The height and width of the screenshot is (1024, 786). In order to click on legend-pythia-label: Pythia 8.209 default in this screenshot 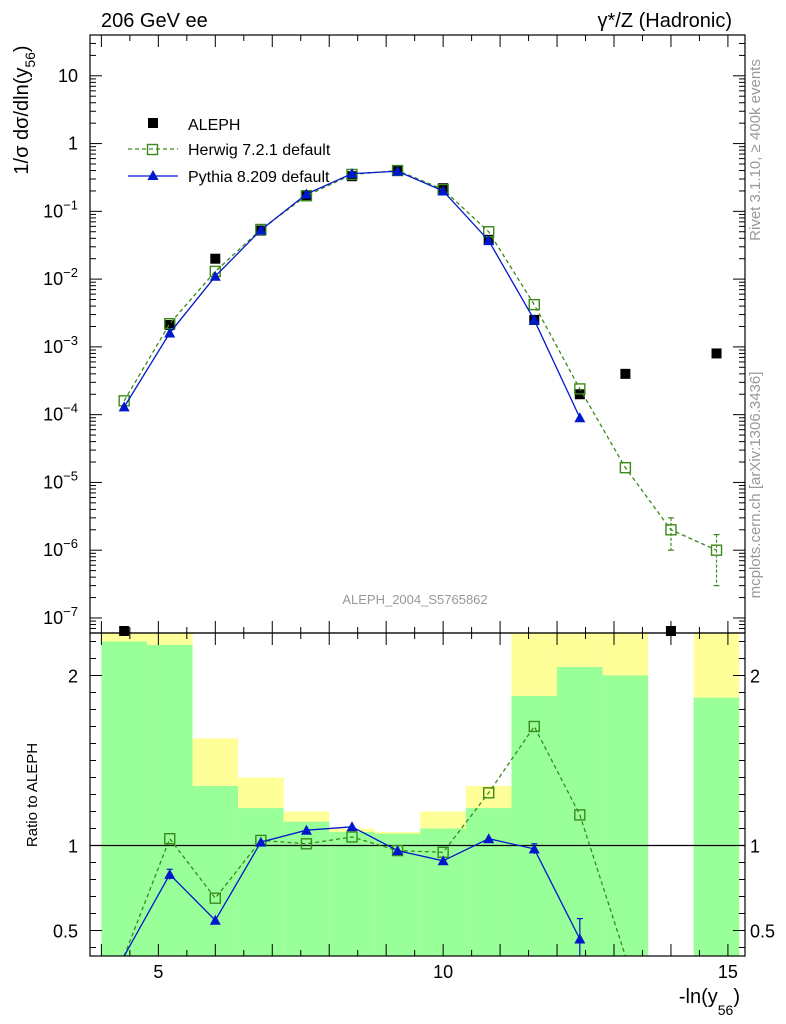, I will do `click(259, 177)`.